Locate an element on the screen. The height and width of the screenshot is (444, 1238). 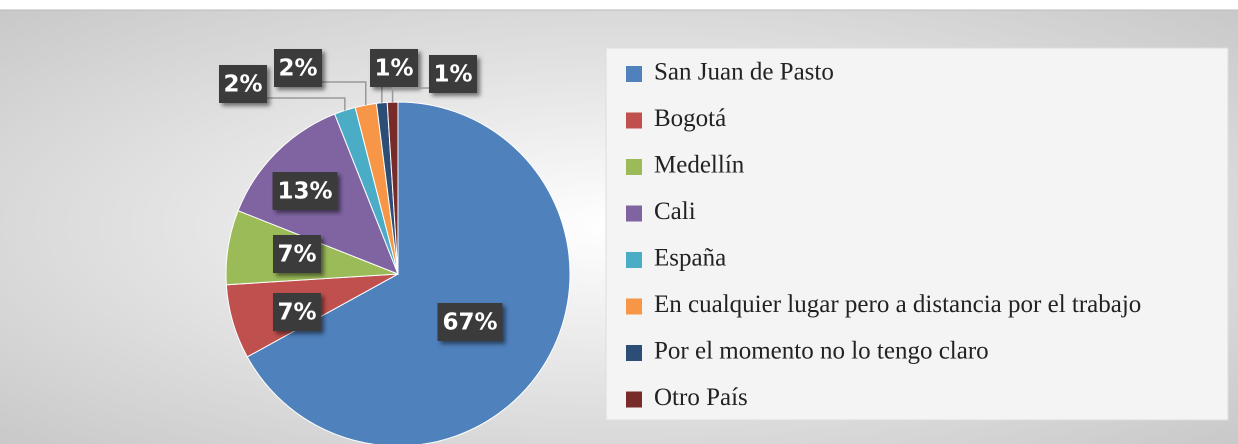
legend-label: Medellín is located at coordinates (699, 165).